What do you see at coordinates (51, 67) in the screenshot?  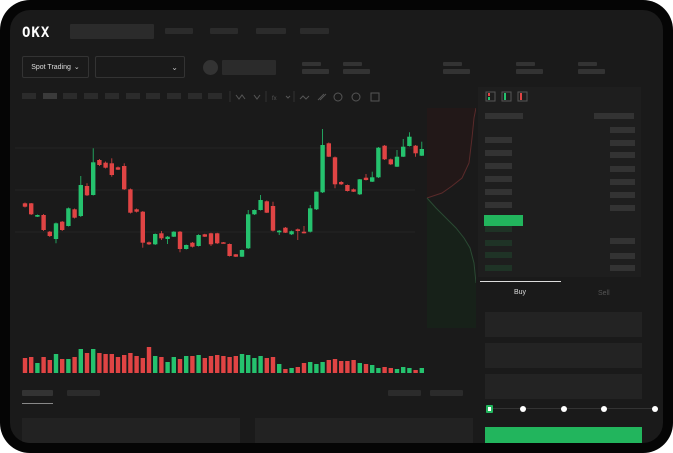 I see `spot-trading-label: Spot Trading` at bounding box center [51, 67].